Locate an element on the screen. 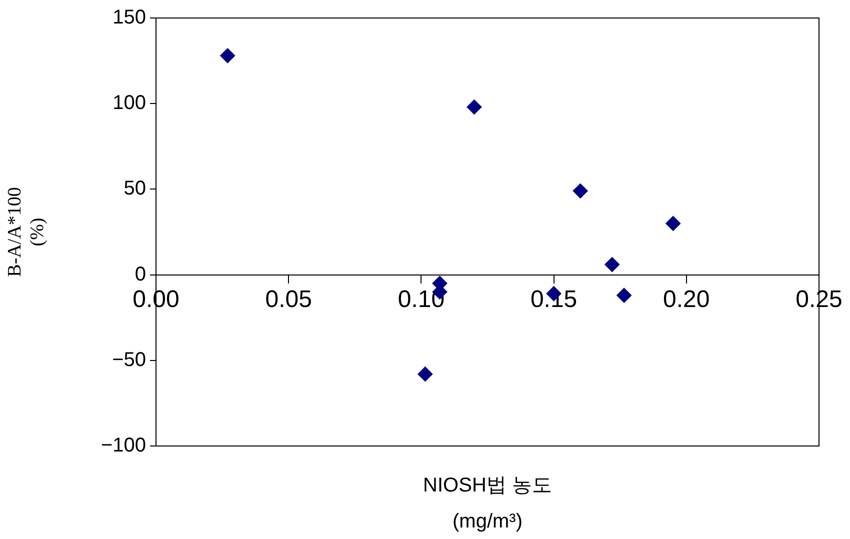  x-tick-label: 0.05 is located at coordinates (288, 299).